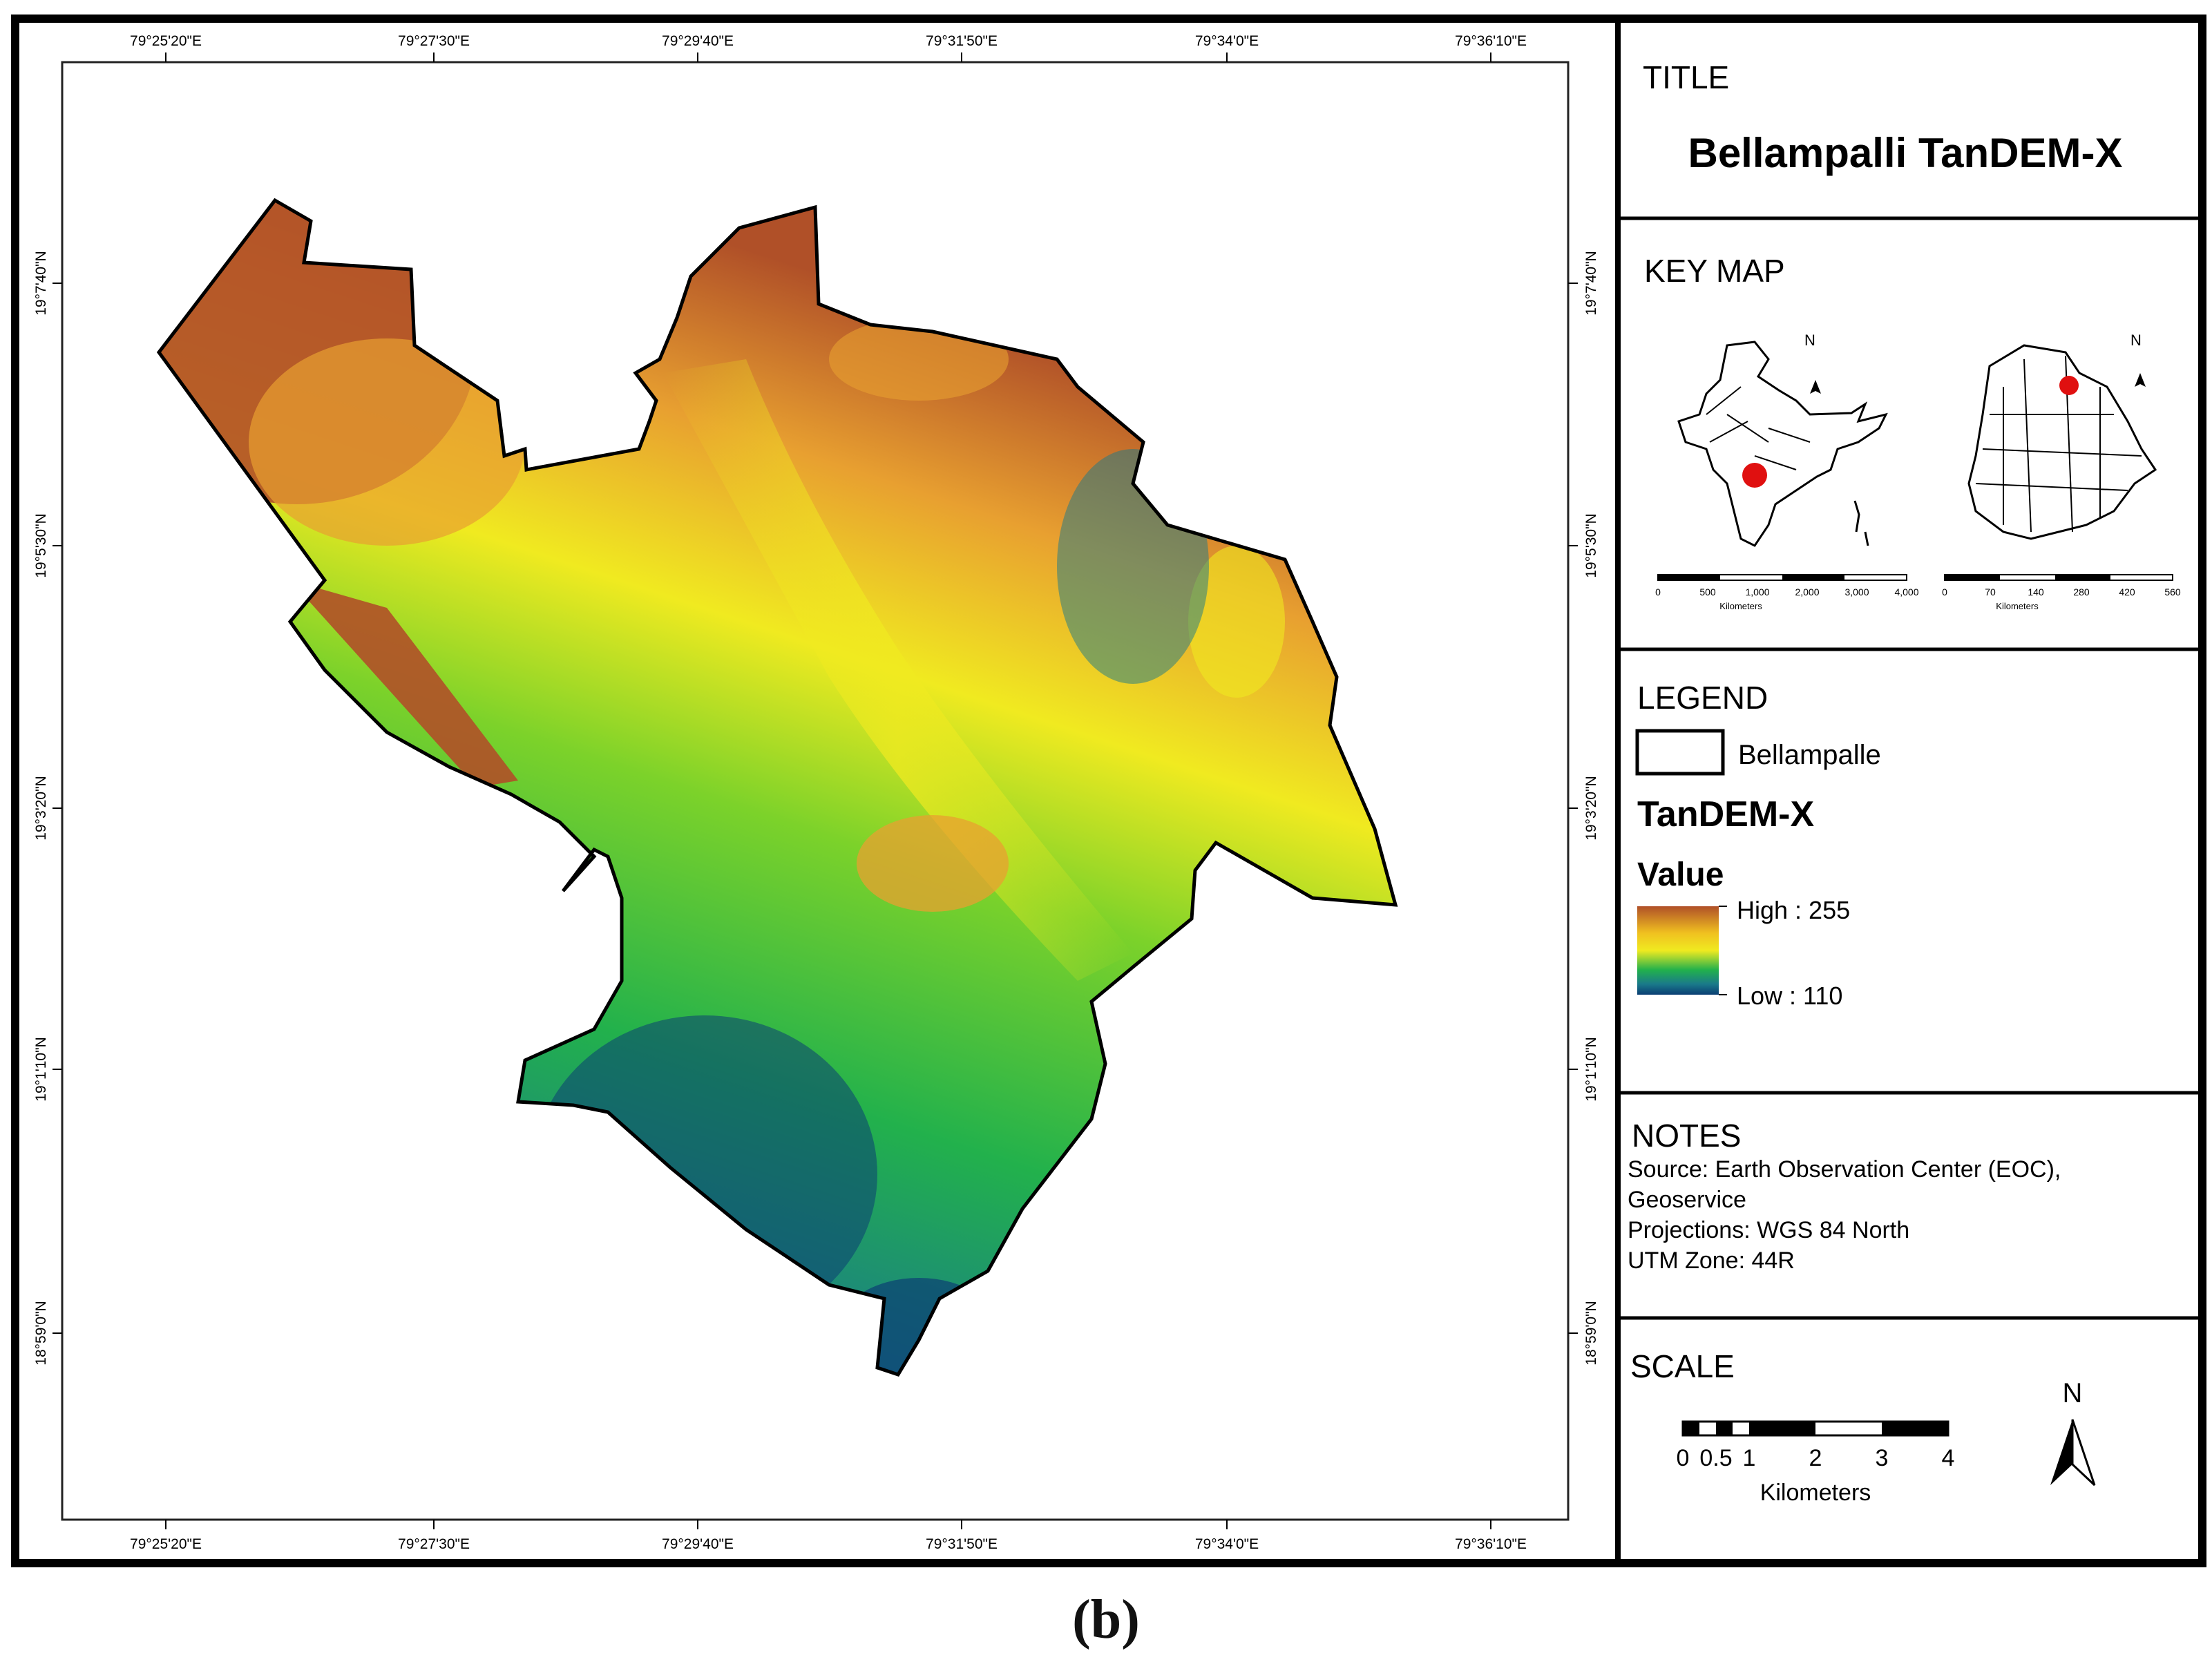 This screenshot has height=1673, width=2212. What do you see at coordinates (1680, 752) in the screenshot?
I see `boundary-swatch` at bounding box center [1680, 752].